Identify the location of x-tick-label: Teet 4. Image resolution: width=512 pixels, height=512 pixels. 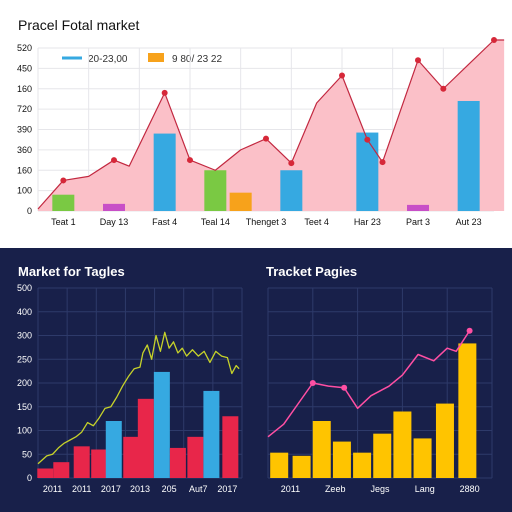
(316, 222).